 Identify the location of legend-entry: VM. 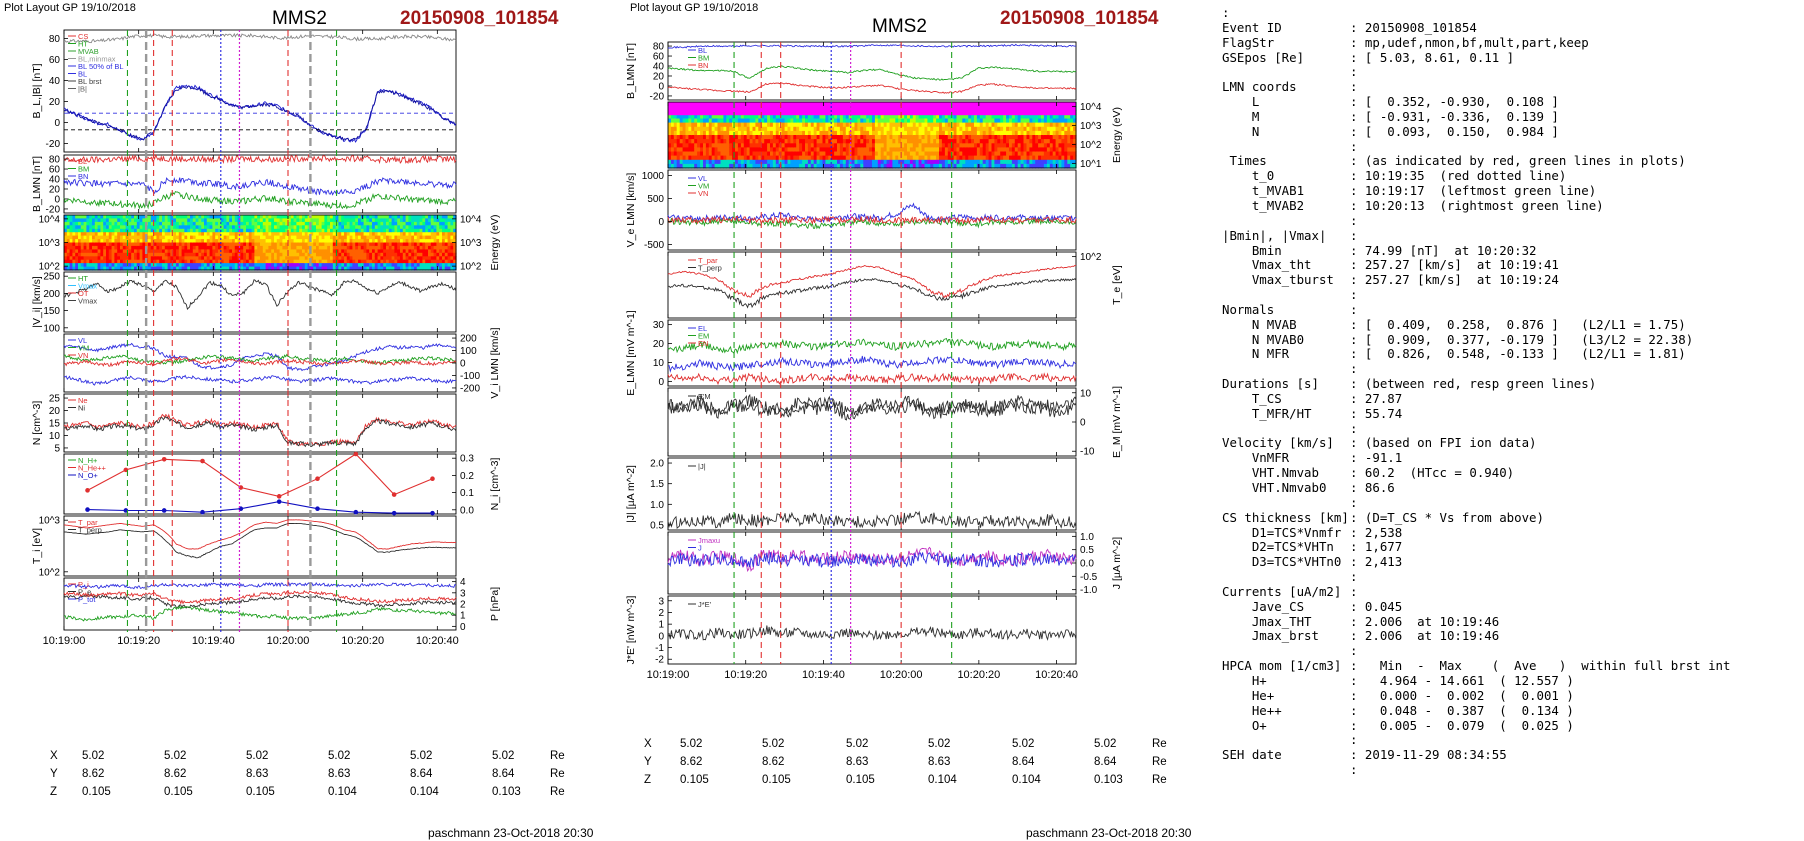
(83, 348).